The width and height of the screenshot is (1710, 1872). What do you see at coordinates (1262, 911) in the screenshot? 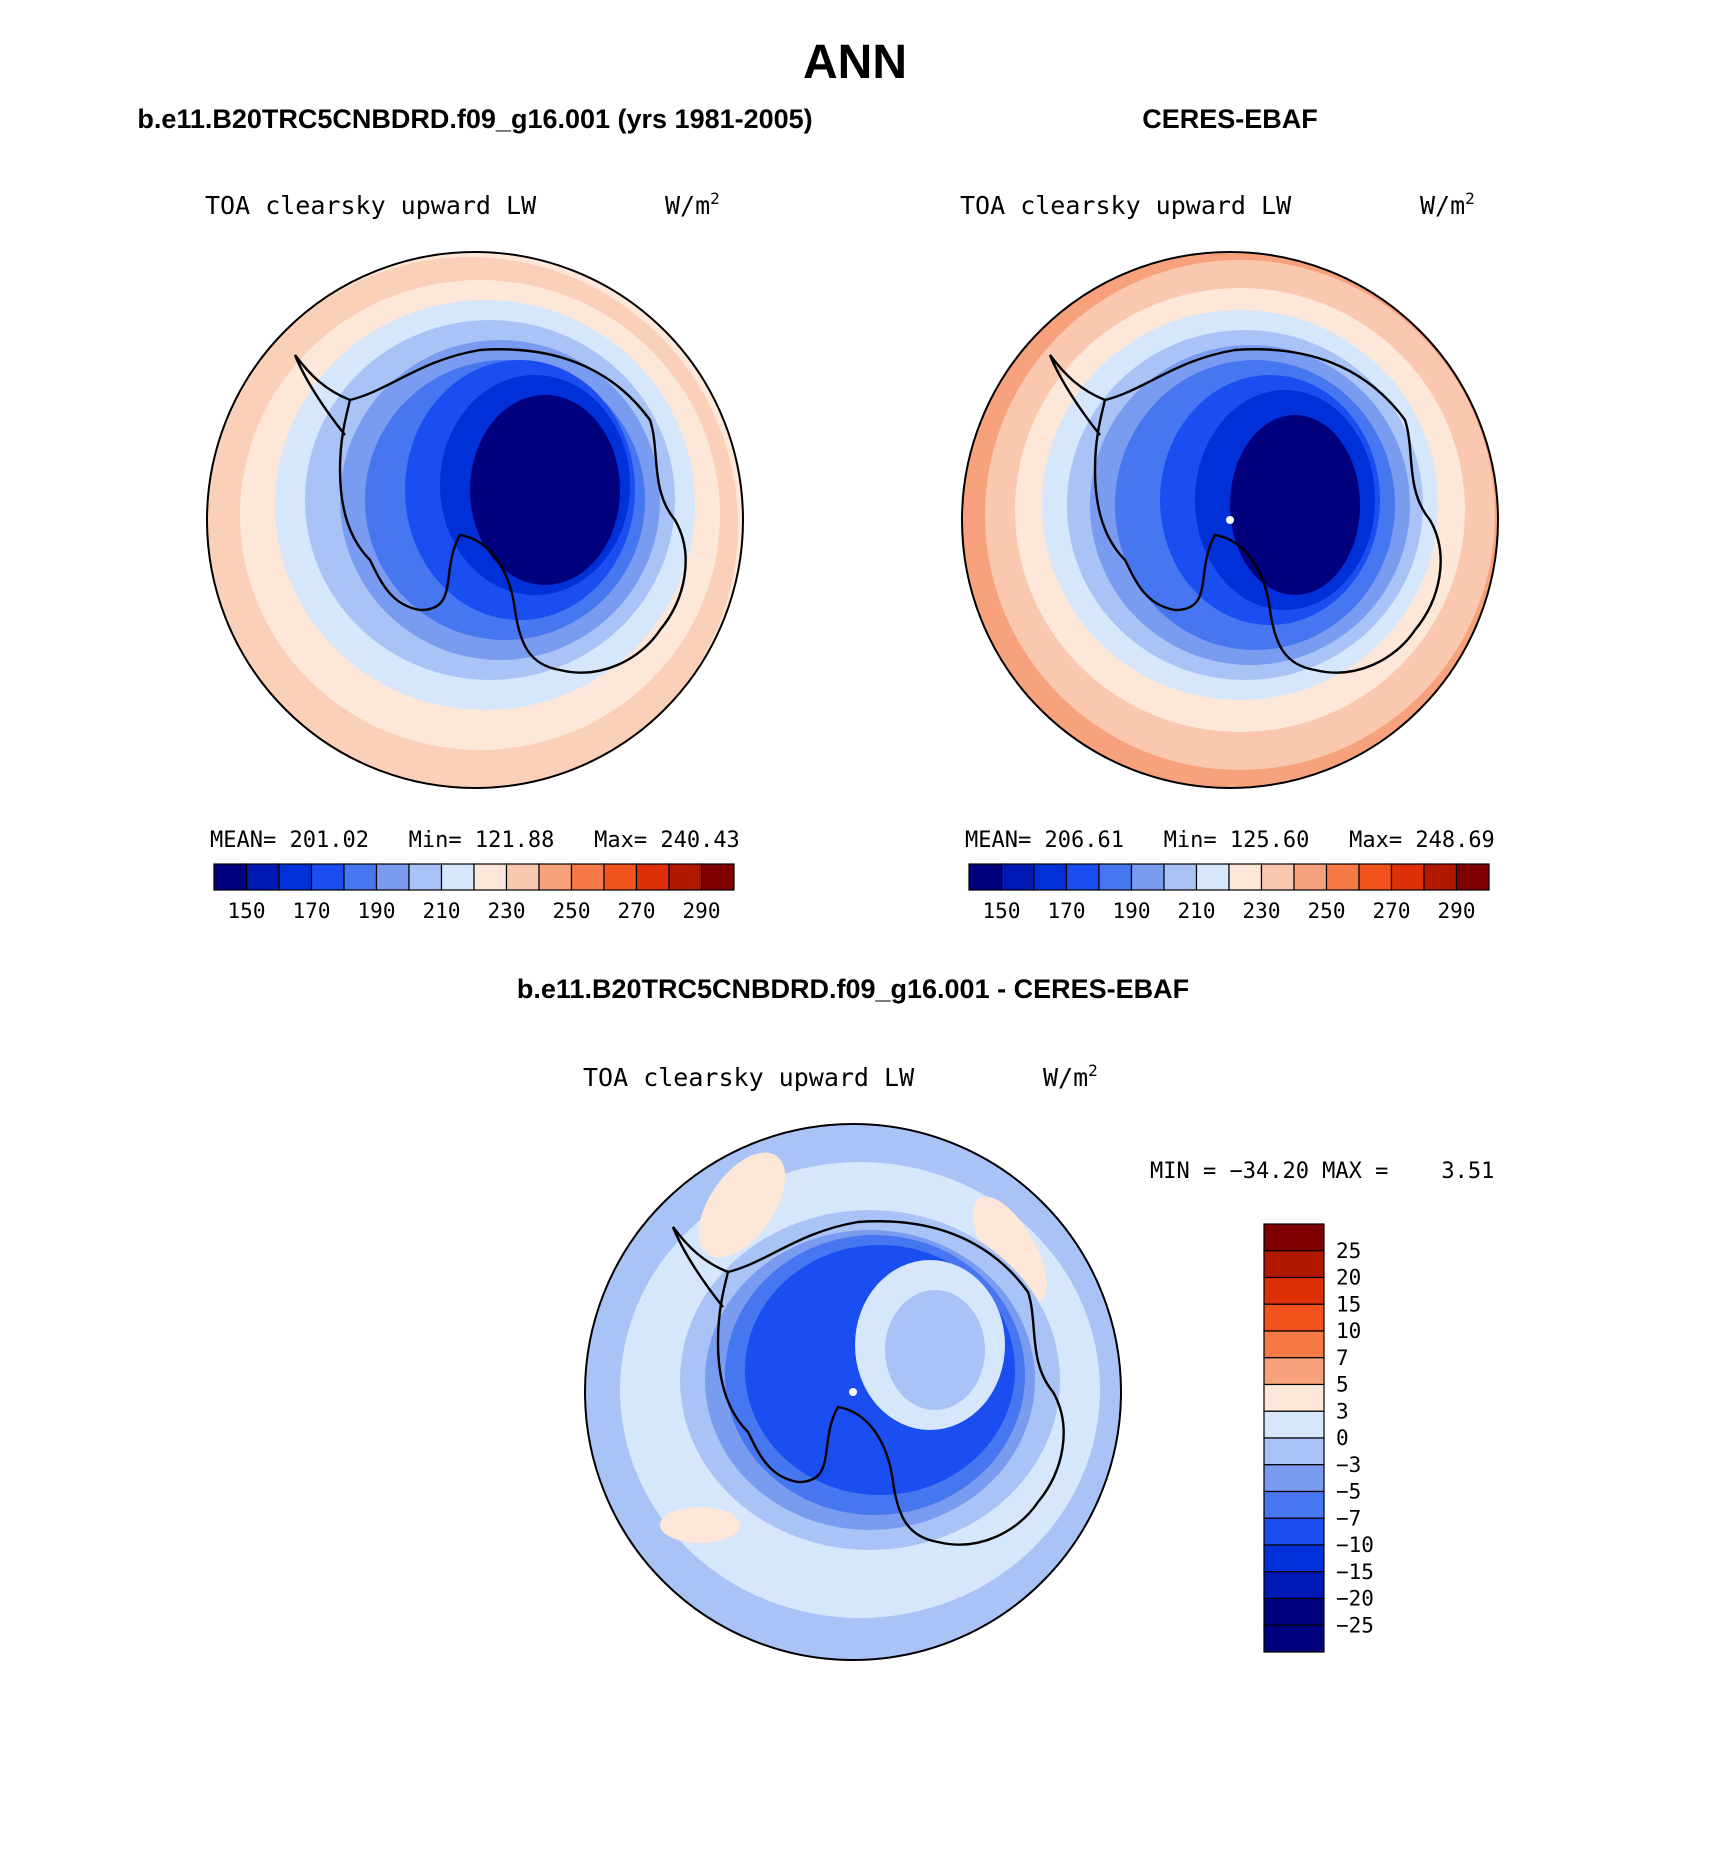
I see `colorbar-tick-label: 230` at bounding box center [1262, 911].